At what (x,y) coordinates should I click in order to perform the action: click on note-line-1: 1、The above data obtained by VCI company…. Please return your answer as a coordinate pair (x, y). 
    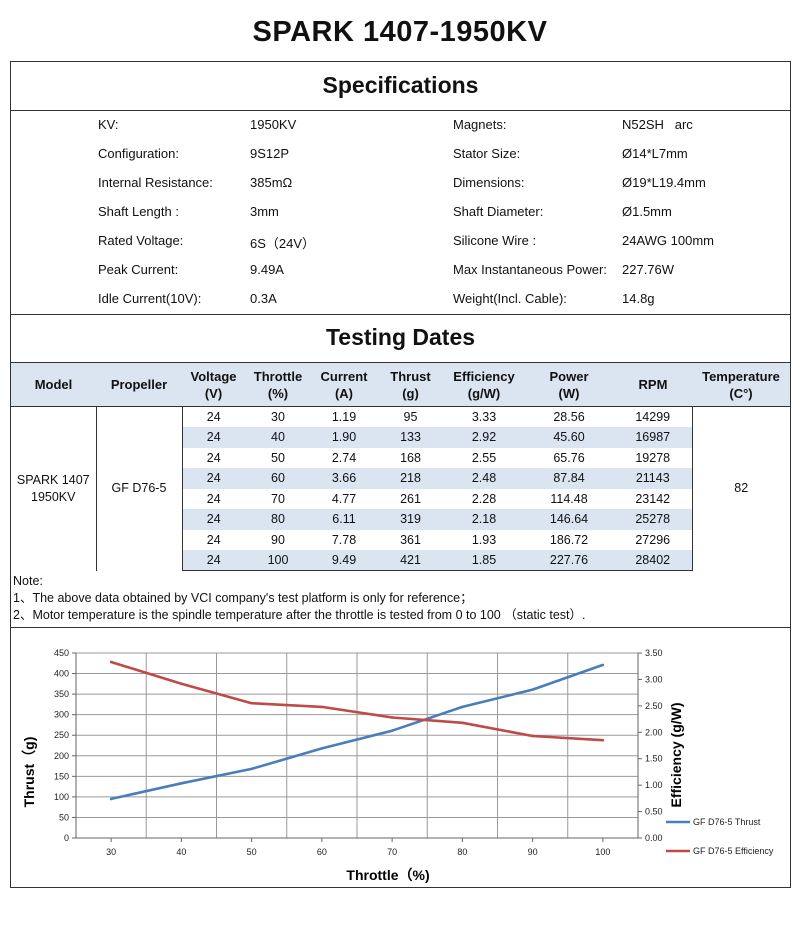
    Looking at the image, I should click on (243, 598).